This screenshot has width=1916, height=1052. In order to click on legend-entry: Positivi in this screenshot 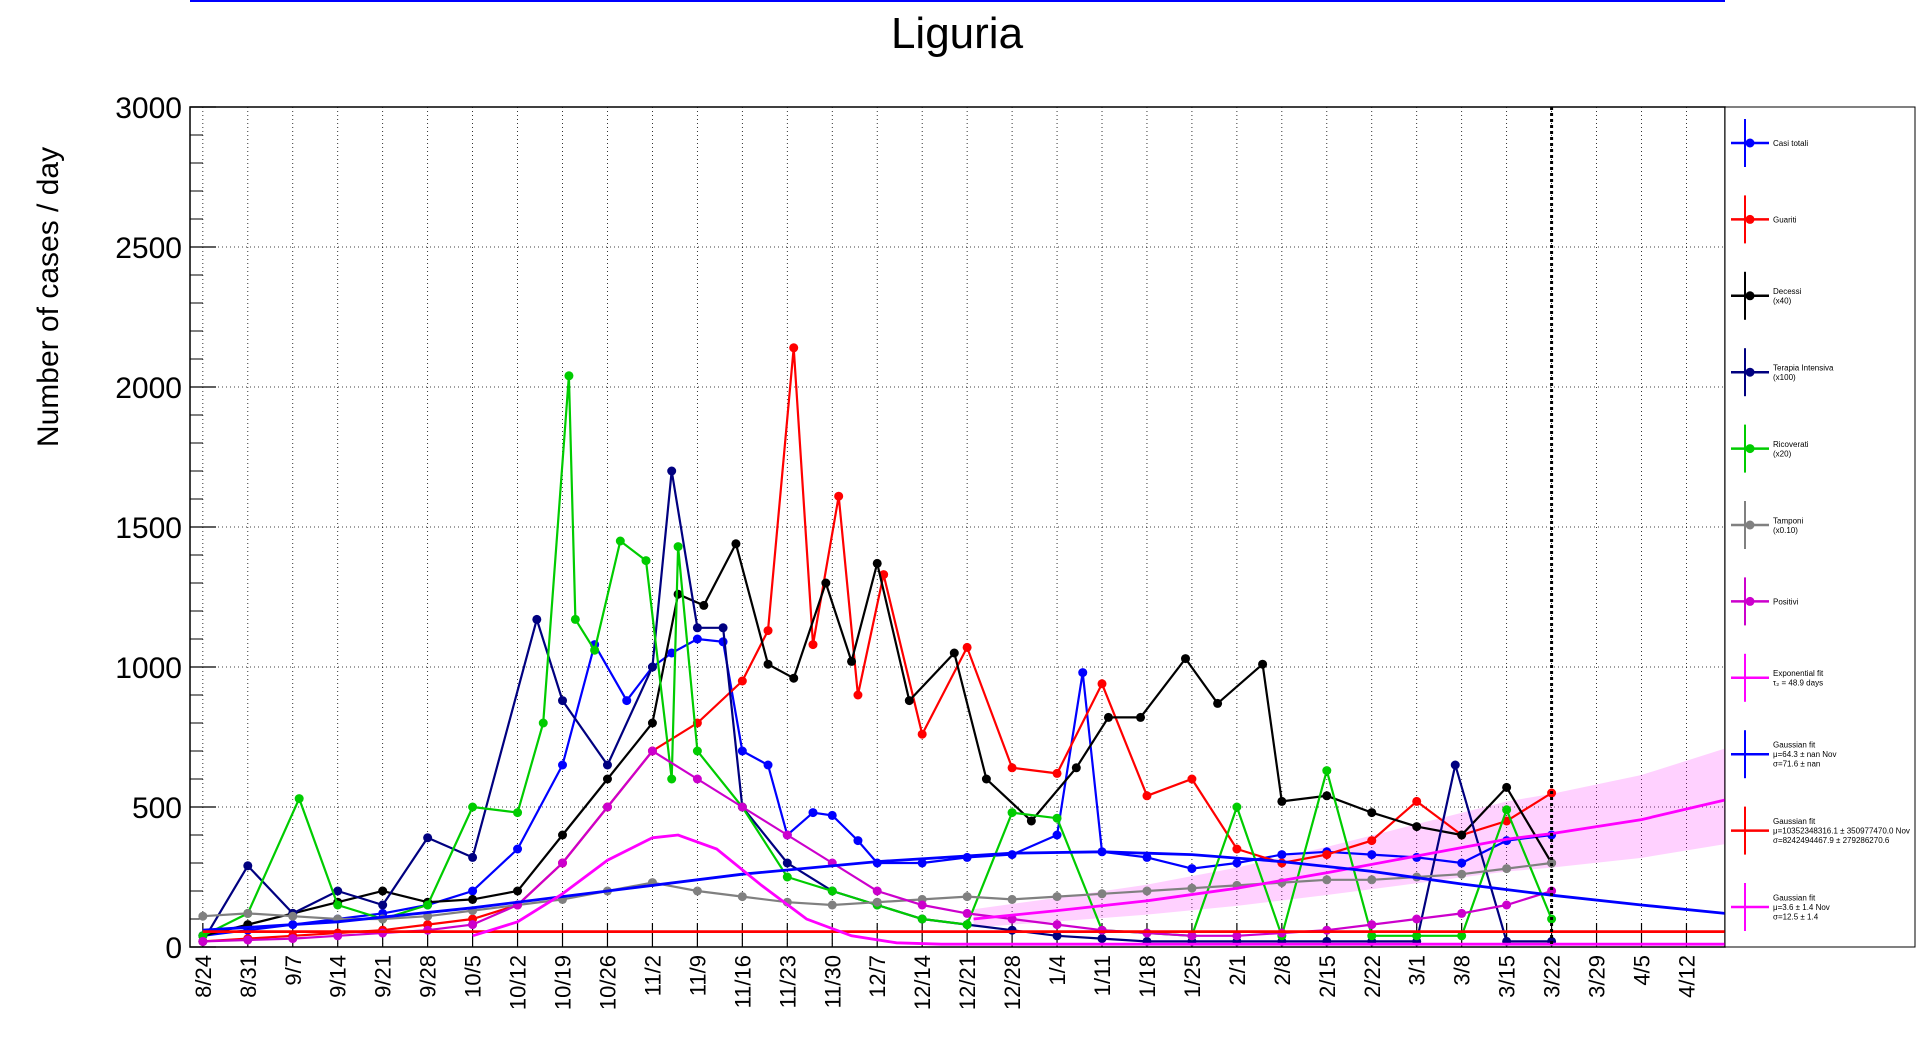, I will do `click(1765, 601)`.